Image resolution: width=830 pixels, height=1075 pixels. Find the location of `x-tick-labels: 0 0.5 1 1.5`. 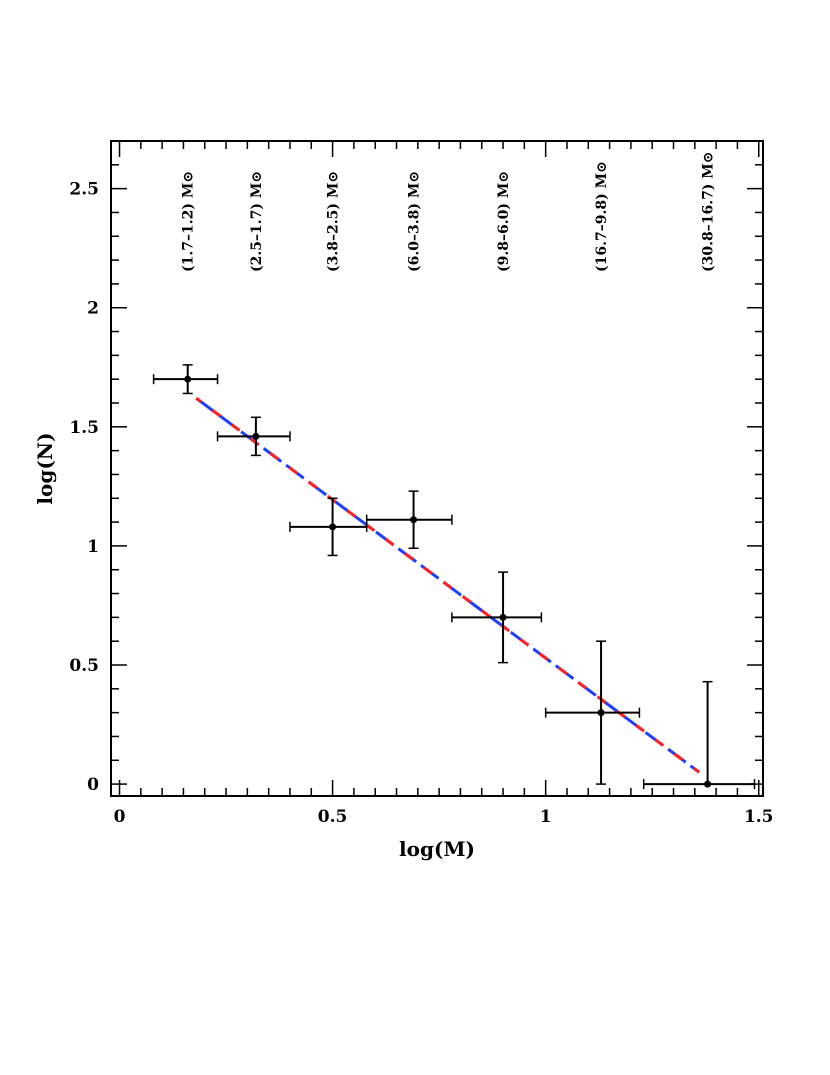

x-tick-labels: 0 0.5 1 1.5 is located at coordinates (444, 817).